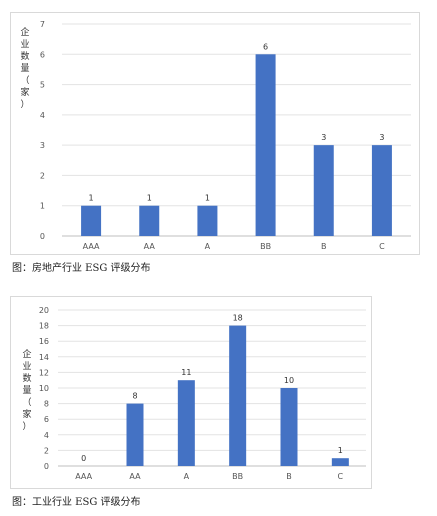  I want to click on data-label: 0, so click(83, 458).